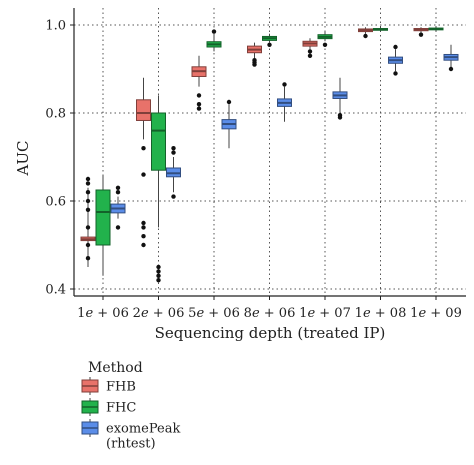 The image size is (474, 465). I want to click on legend-label: FHC, so click(121, 408).